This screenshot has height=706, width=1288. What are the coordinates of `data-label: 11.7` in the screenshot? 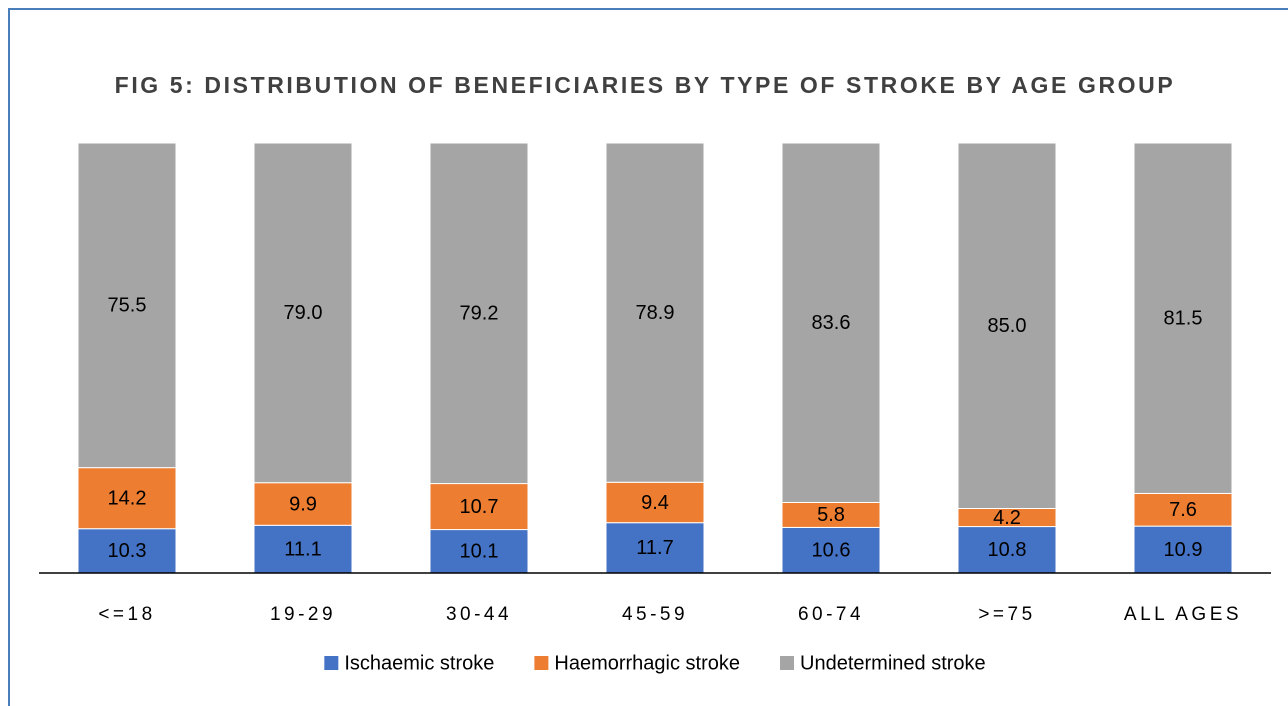 It's located at (654, 548).